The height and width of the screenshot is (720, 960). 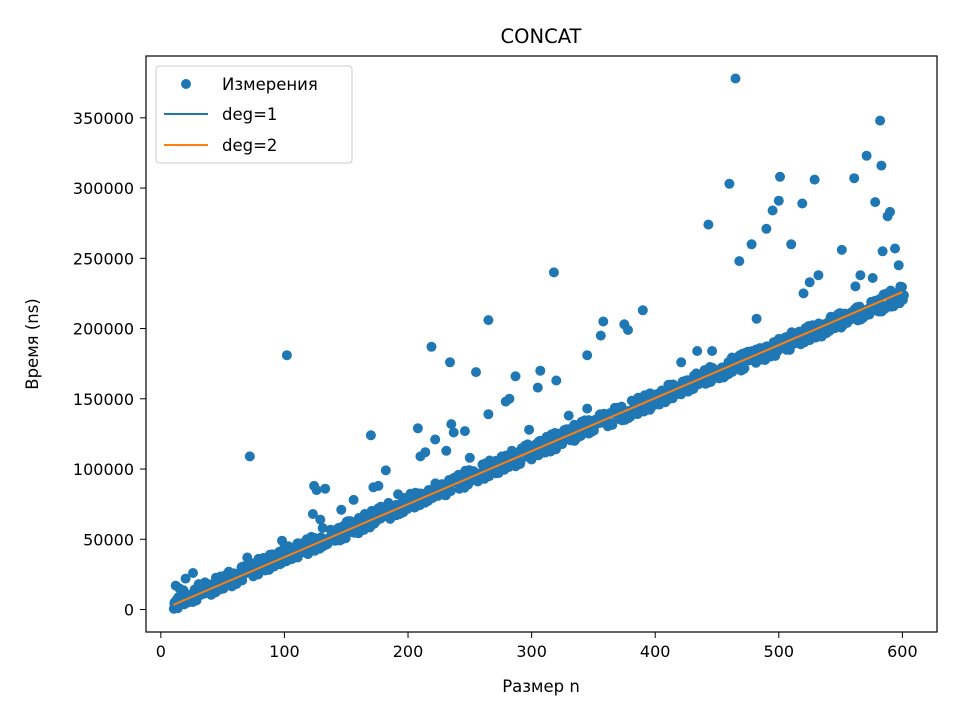 What do you see at coordinates (32, 344) in the screenshot?
I see `y-axis-label: Время (ns)` at bounding box center [32, 344].